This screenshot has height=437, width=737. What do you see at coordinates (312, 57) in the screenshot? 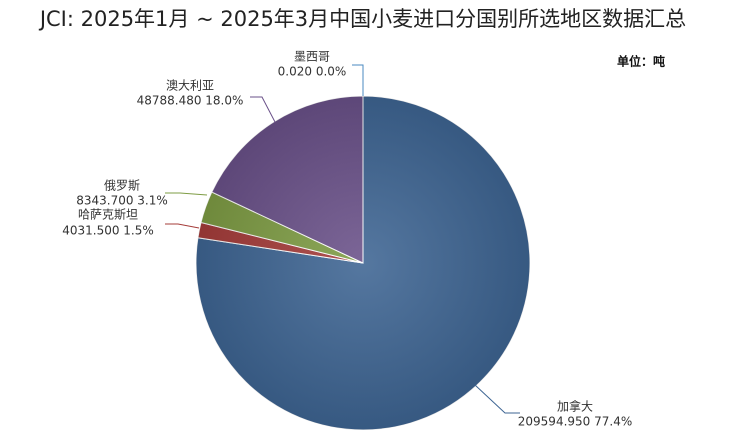
I see `slice-name: 墨西哥` at bounding box center [312, 57].